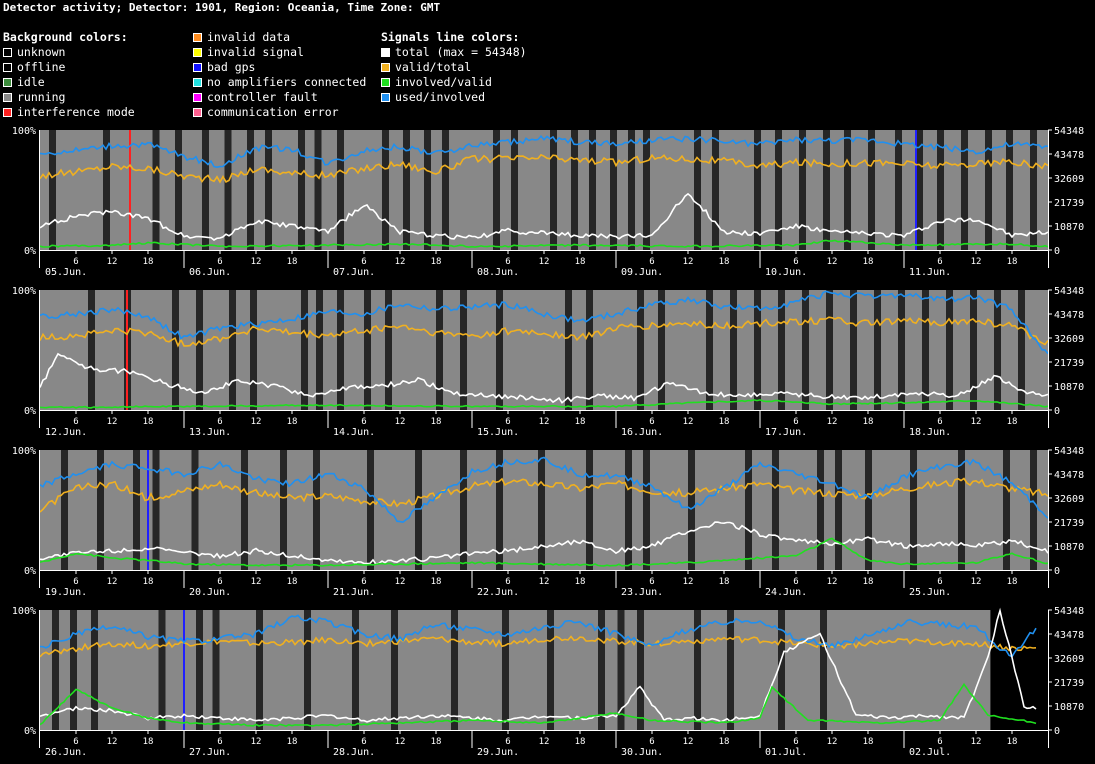 The width and height of the screenshot is (1095, 764). Describe the element at coordinates (786, 272) in the screenshot. I see `day-label: 10.Jun.` at that location.